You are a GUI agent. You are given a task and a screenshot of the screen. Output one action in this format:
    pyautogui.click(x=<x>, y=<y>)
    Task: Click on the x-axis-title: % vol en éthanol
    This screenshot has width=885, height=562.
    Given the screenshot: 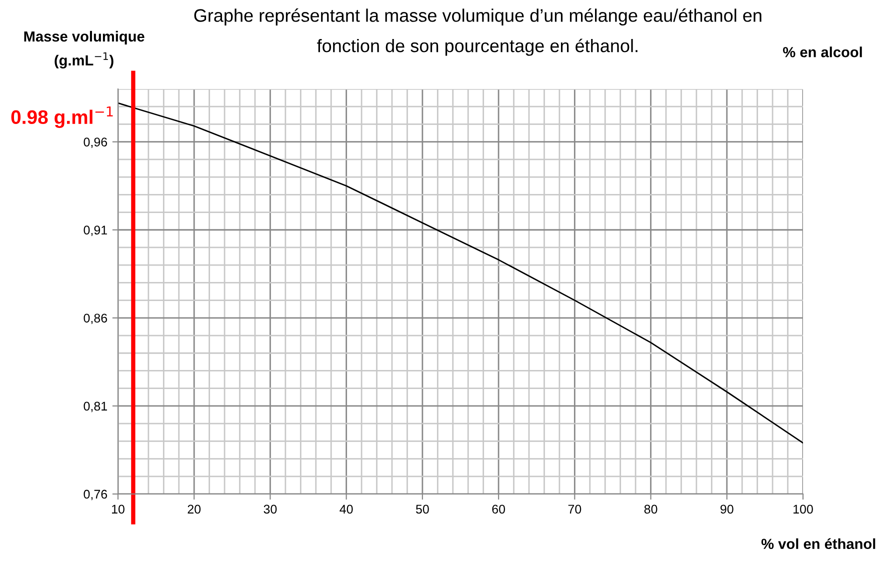 What is the action you would take?
    pyautogui.click(x=818, y=544)
    